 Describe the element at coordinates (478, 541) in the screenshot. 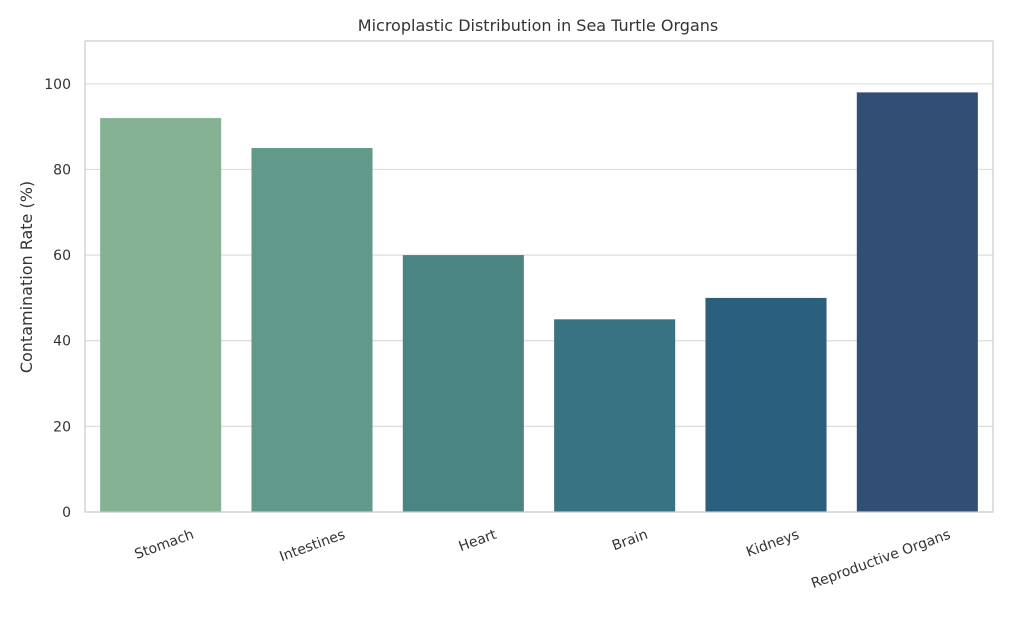

I see `x-tick-label: Heart` at that location.